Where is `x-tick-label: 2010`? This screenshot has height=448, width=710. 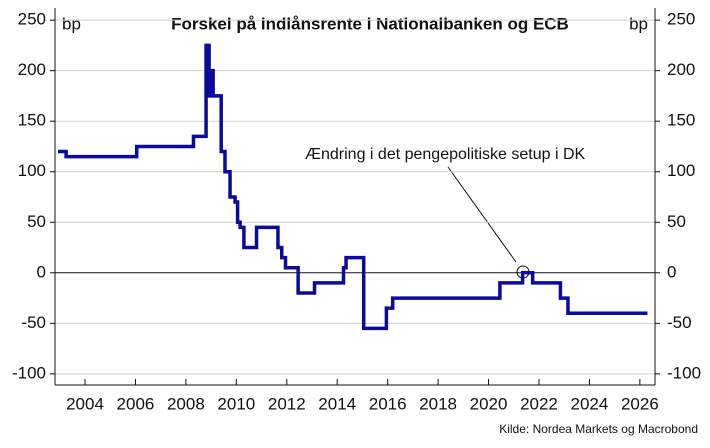 x-tick-label: 2010 is located at coordinates (236, 403).